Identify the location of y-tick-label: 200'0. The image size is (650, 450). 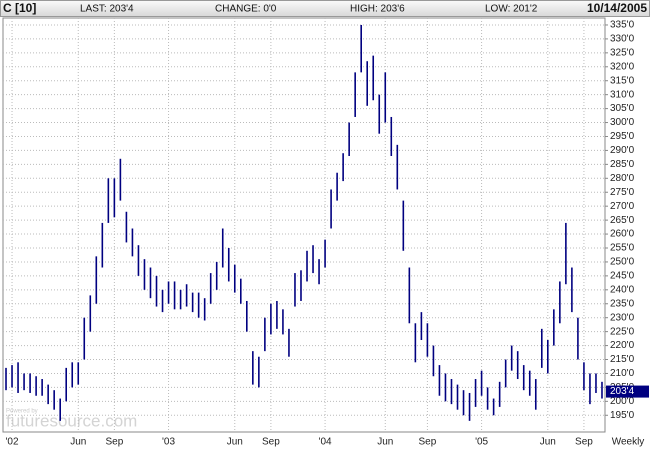
(622, 401).